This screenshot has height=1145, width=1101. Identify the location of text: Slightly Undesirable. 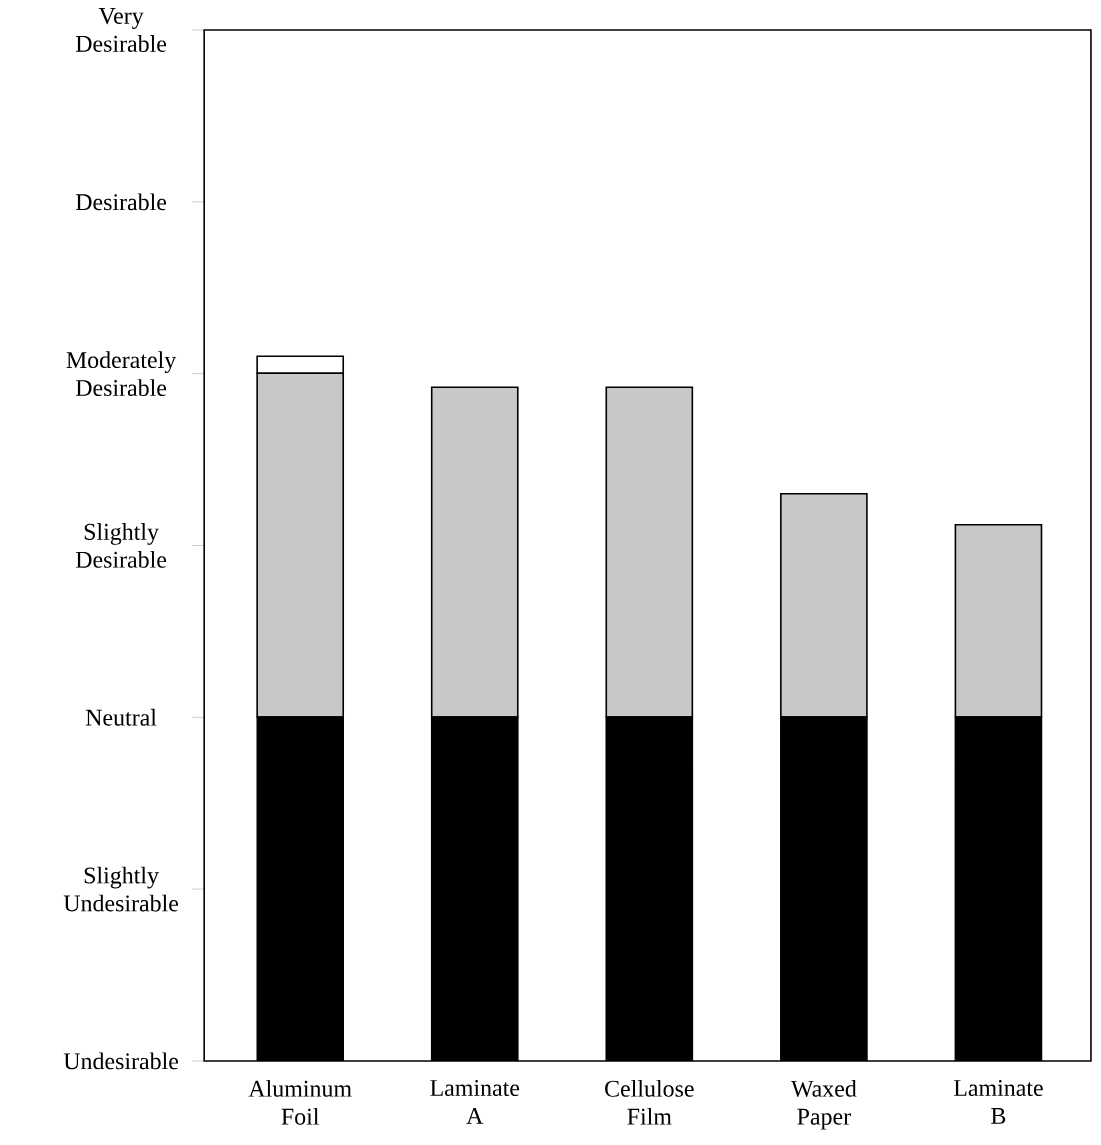
(121, 889).